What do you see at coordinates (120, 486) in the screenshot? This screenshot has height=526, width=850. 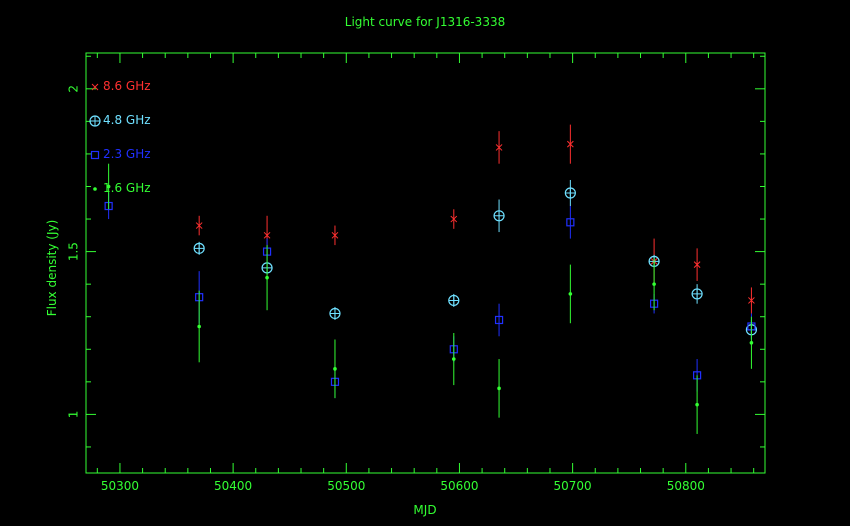 I see `x-tick-label: 50300` at bounding box center [120, 486].